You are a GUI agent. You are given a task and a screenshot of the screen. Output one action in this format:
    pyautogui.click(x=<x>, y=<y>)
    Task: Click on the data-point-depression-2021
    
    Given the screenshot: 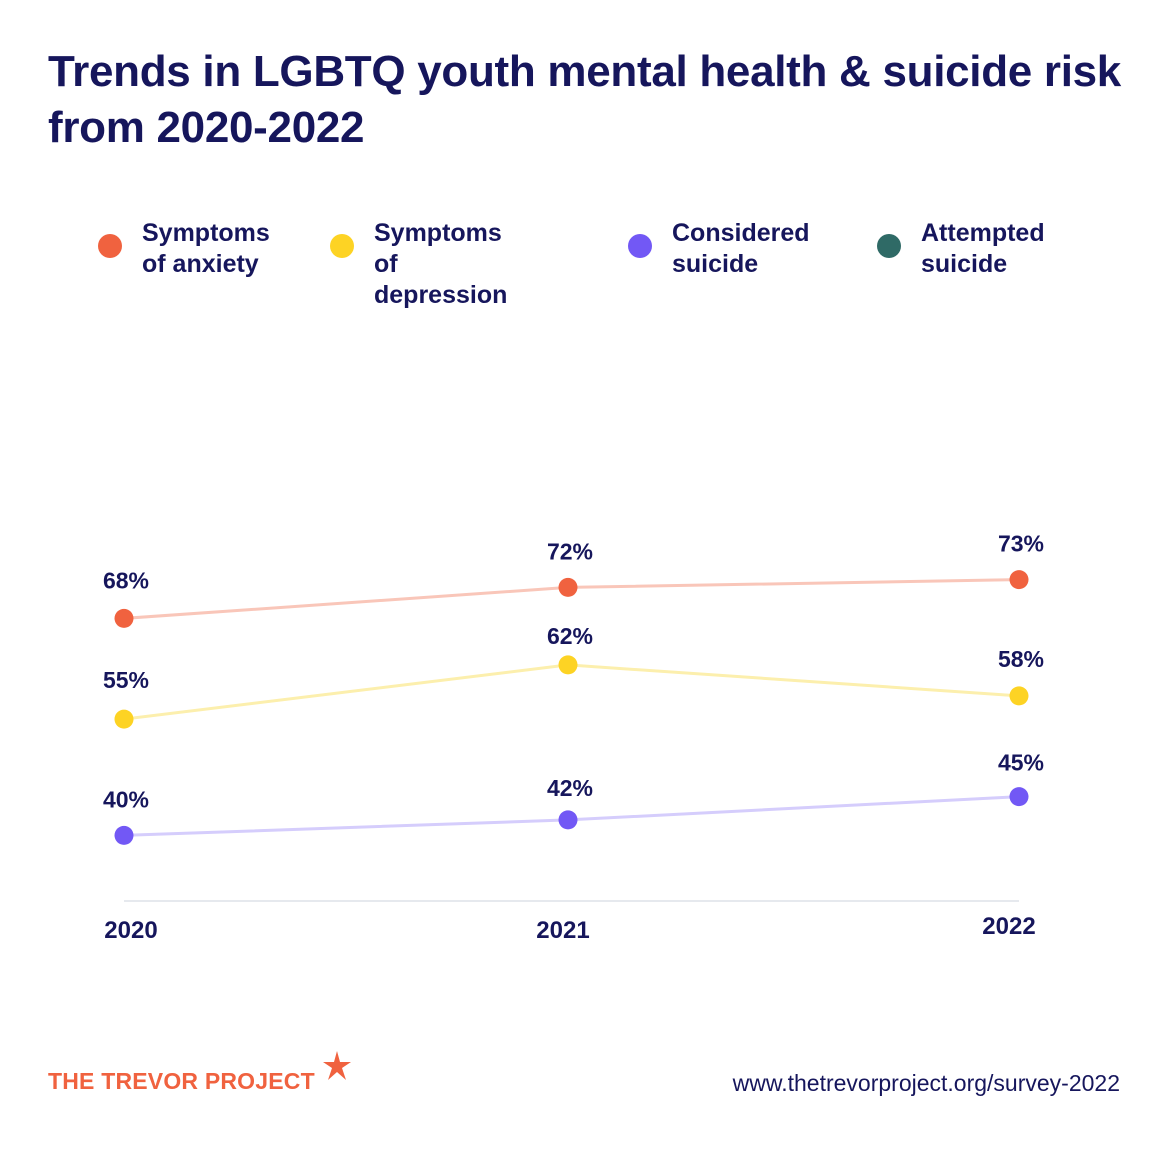 What is the action you would take?
    pyautogui.click(x=568, y=665)
    